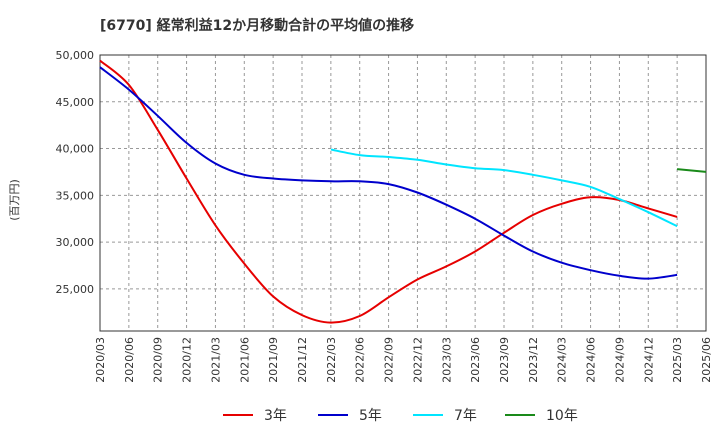  I want to click on x-tick-label: 2020/06, so click(129, 360).